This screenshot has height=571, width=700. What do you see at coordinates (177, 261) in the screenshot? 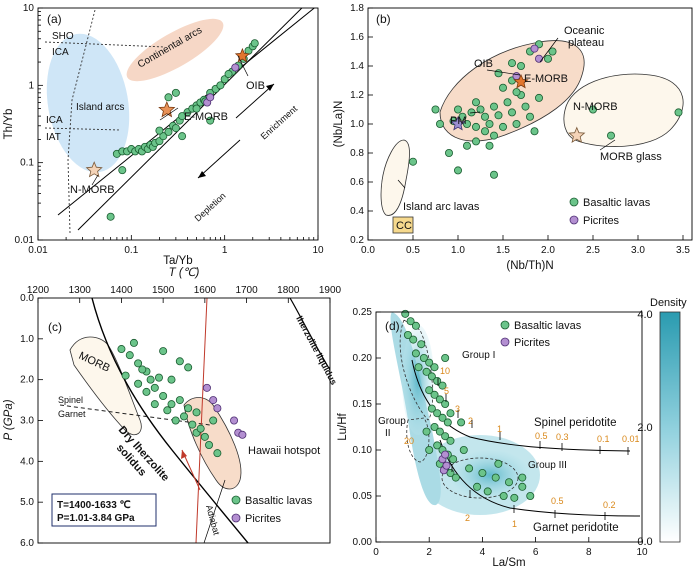
I see `panel-a-xlabel: Ta/Yb` at bounding box center [177, 261].